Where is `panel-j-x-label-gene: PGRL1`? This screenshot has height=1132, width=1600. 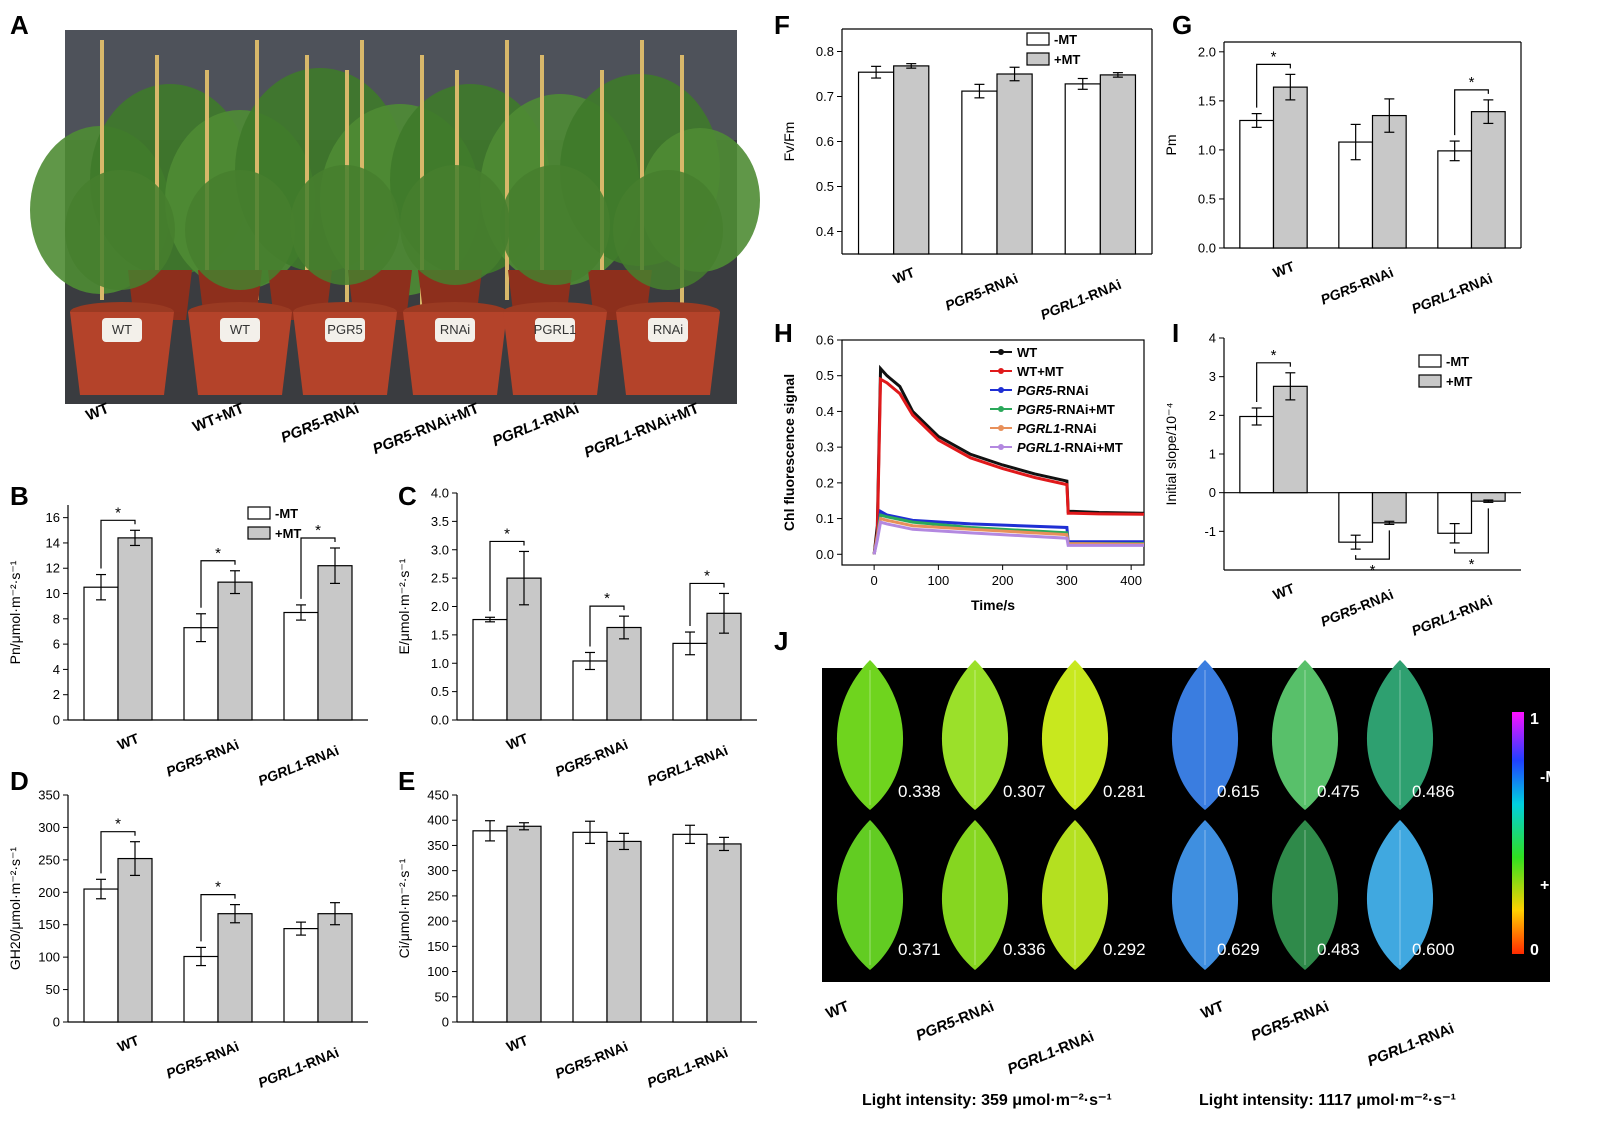
panel-j-x-label-gene: PGRL1 is located at coordinates (1391, 1053).